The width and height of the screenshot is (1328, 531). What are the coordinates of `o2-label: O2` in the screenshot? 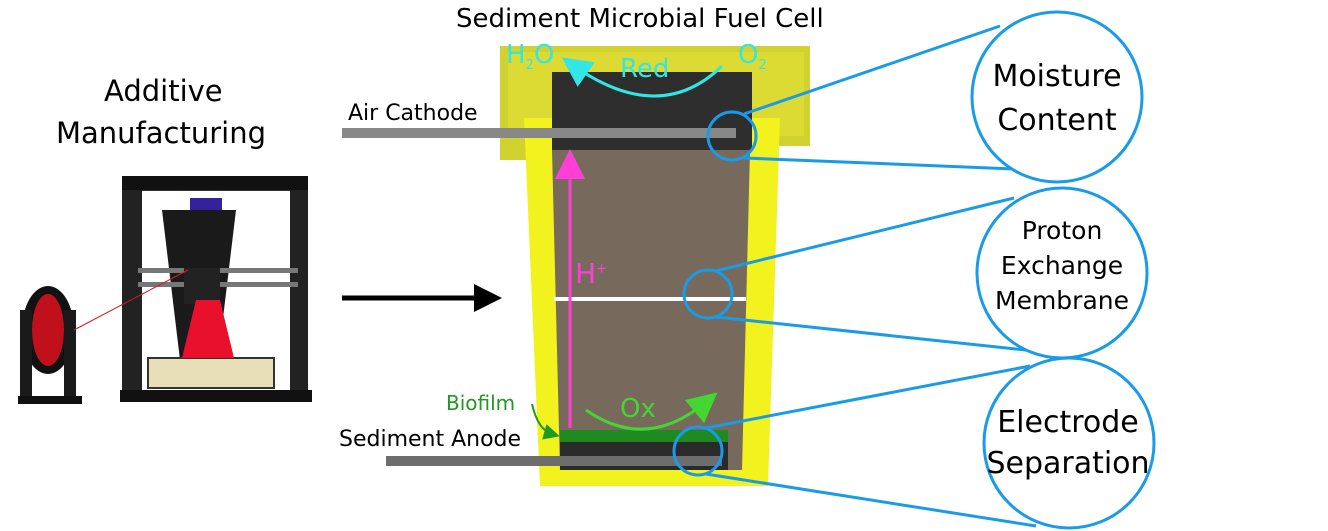 It's located at (752, 56).